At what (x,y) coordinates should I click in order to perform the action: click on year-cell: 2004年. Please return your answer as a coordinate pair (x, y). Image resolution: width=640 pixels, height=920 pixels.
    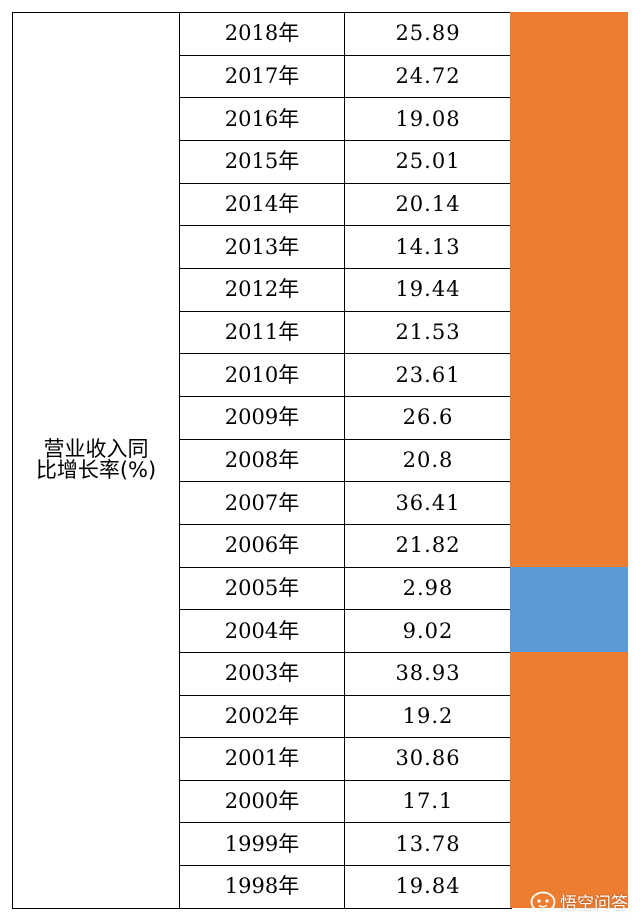
    Looking at the image, I should click on (262, 631).